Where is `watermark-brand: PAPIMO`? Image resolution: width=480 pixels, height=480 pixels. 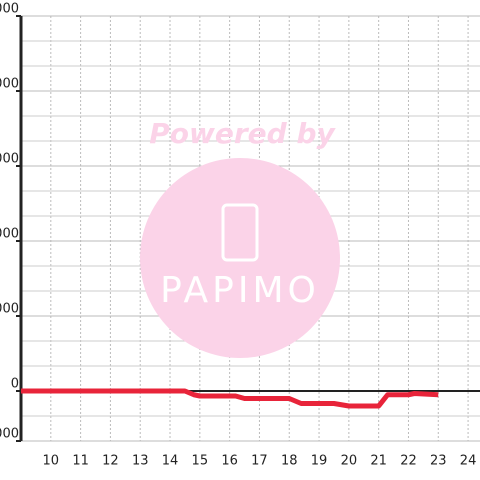
watermark-brand: PAPIMO is located at coordinates (240, 290).